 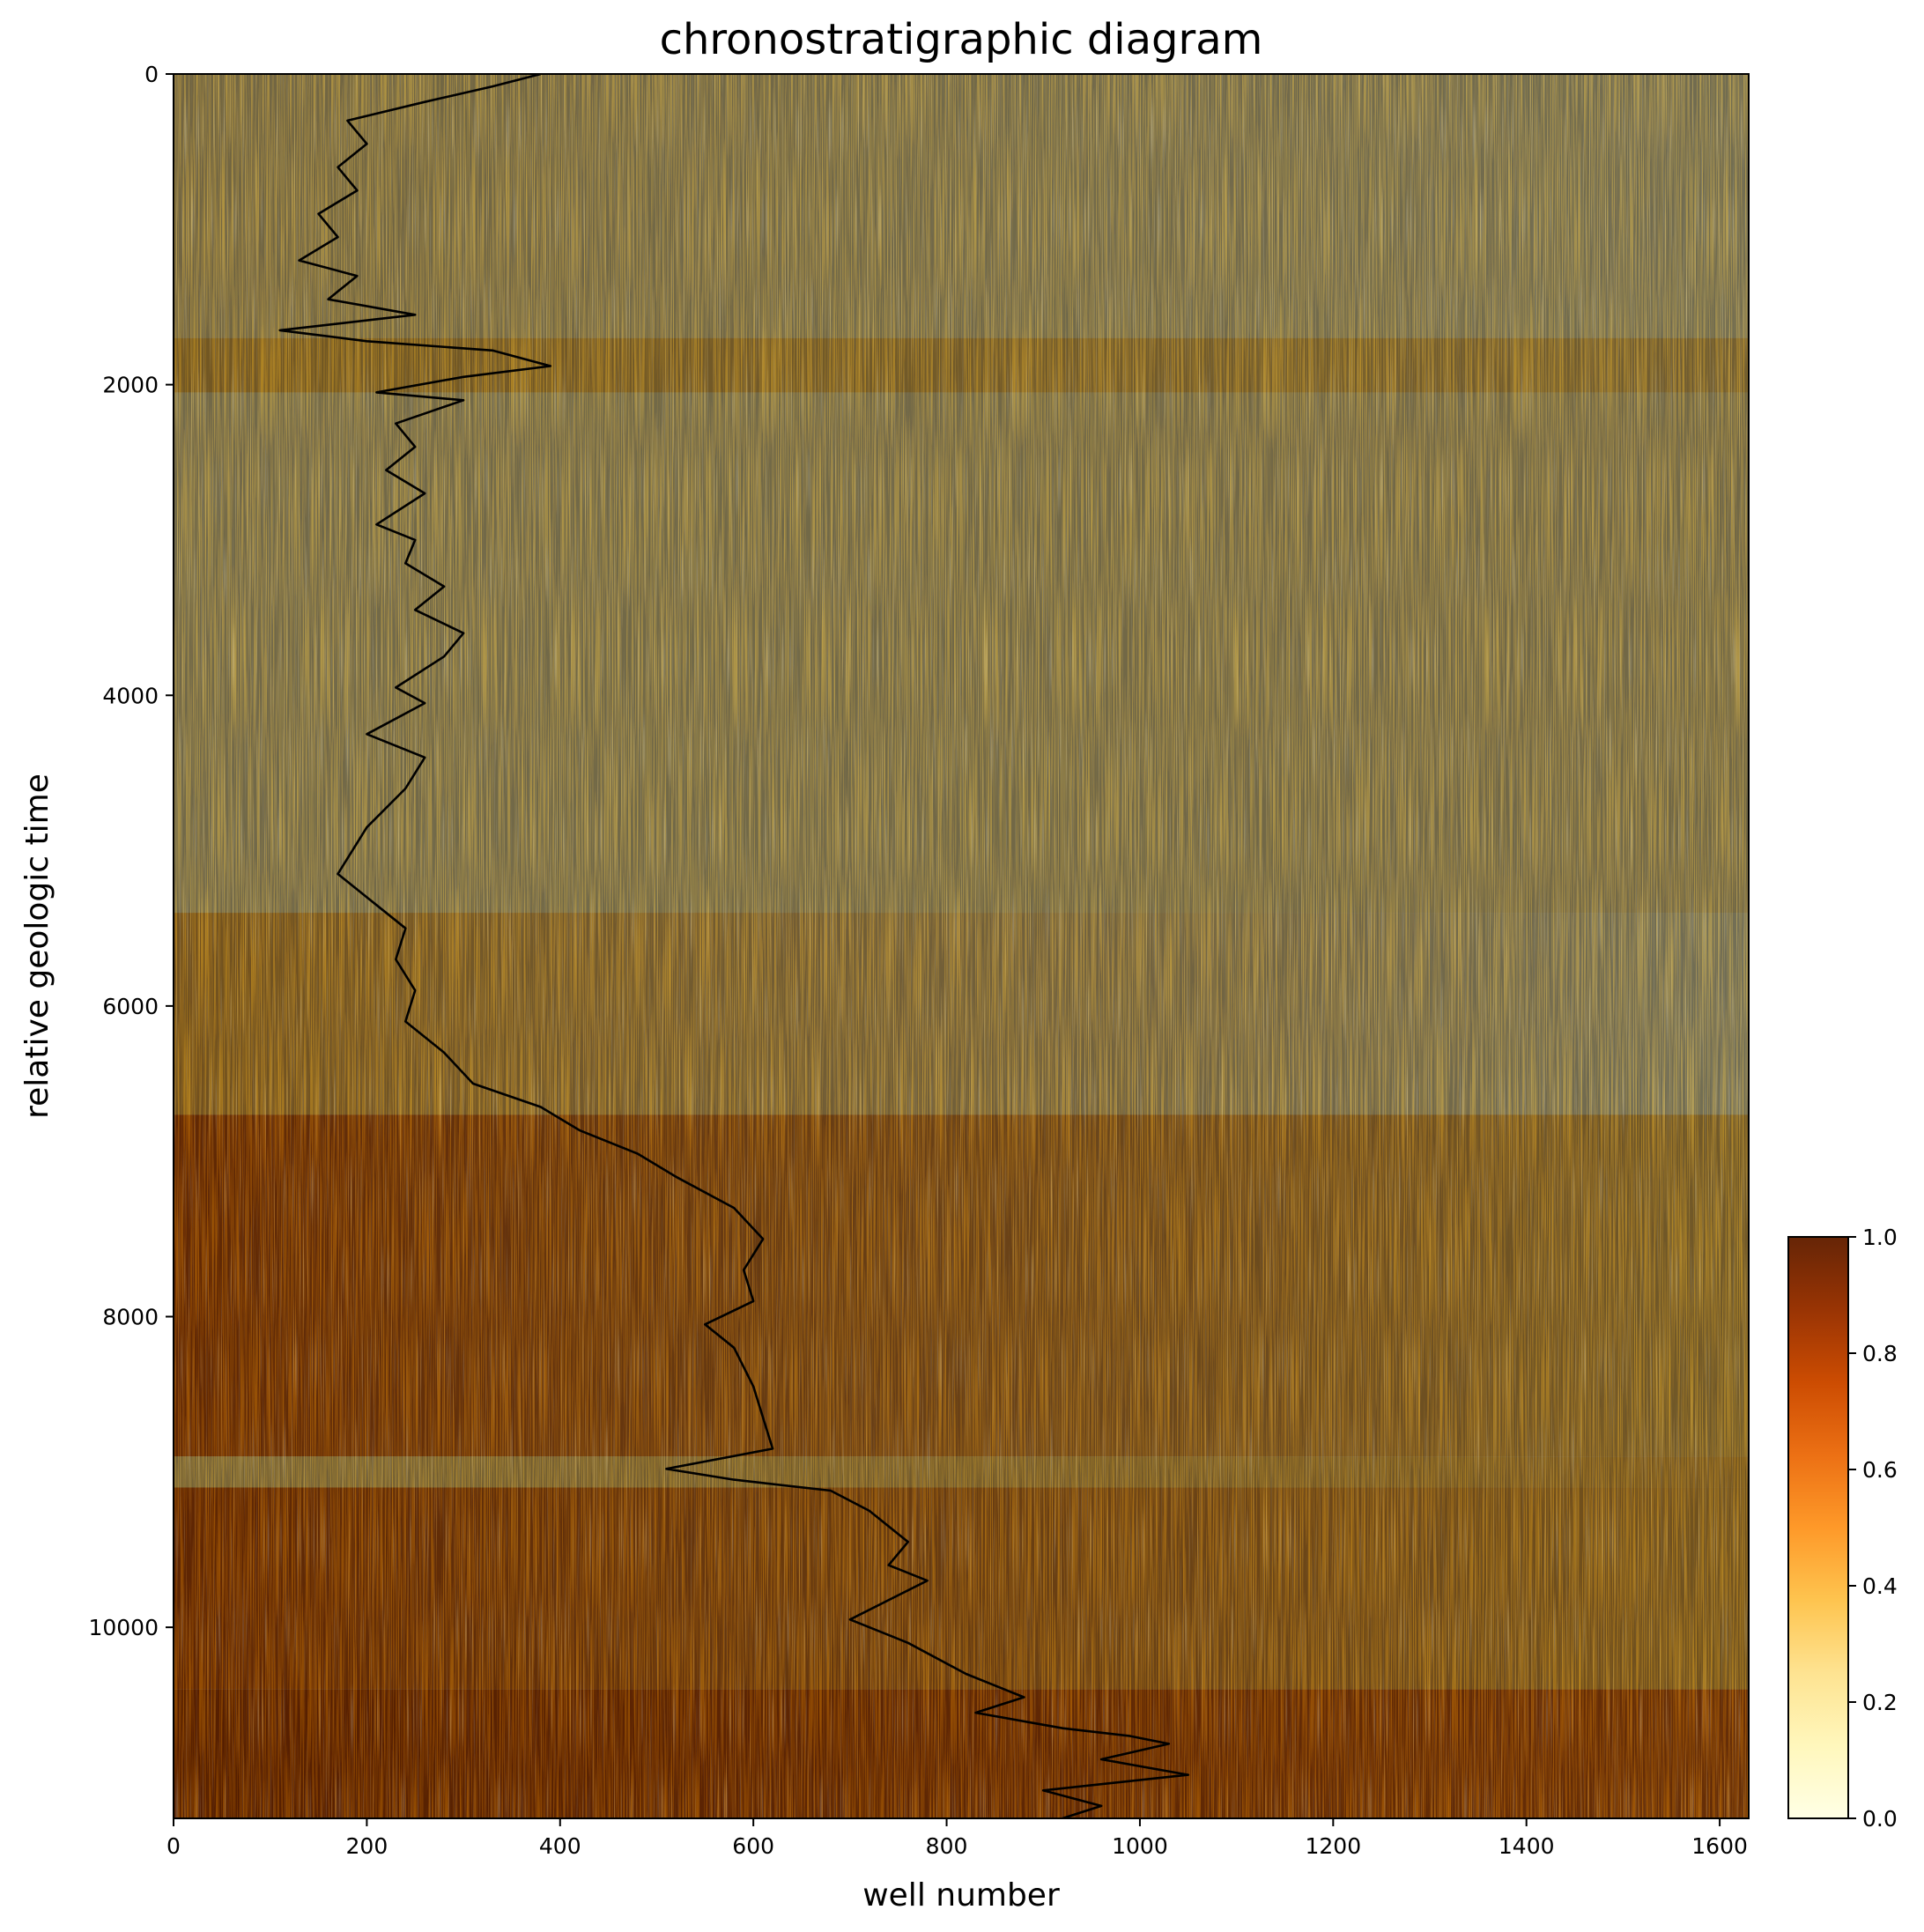 What do you see at coordinates (130, 1007) in the screenshot?
I see `y-tick-label: 6000` at bounding box center [130, 1007].